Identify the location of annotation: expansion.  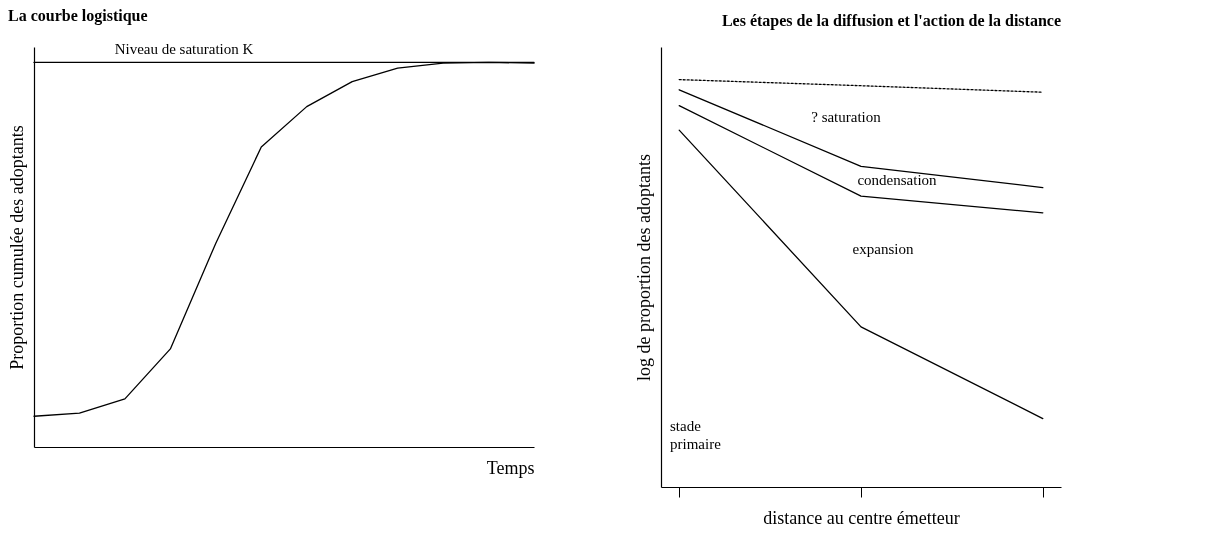
(883, 249).